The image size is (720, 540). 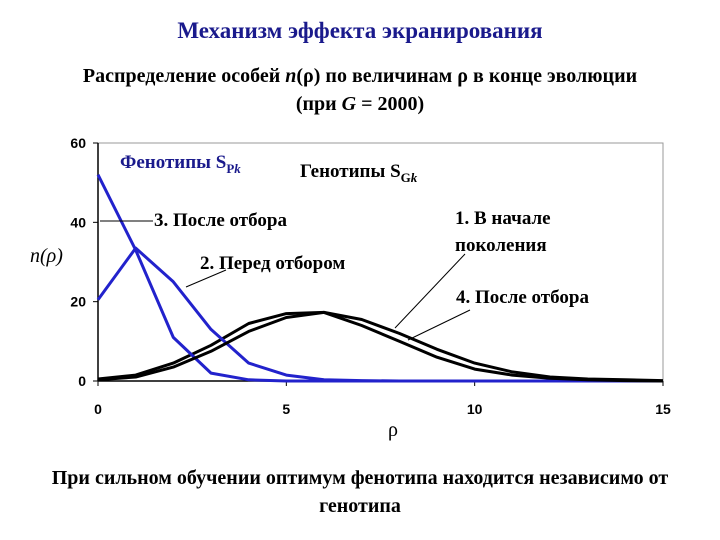 What do you see at coordinates (46, 256) in the screenshot?
I see `y-axis-label: n(ρ)` at bounding box center [46, 256].